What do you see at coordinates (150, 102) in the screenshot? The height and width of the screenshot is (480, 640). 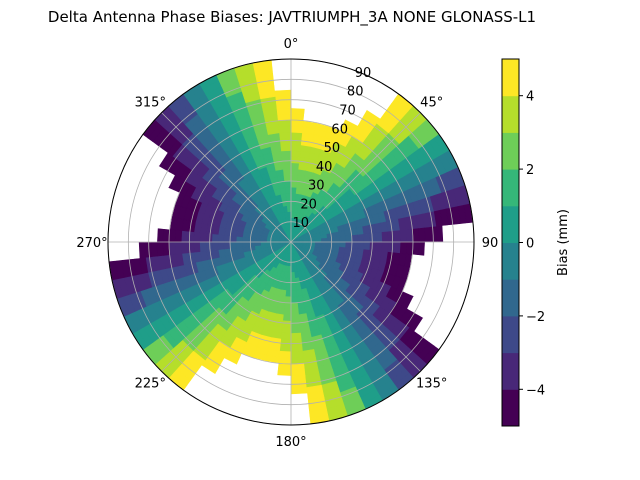 I see `theta-tick-label: 315°` at bounding box center [150, 102].